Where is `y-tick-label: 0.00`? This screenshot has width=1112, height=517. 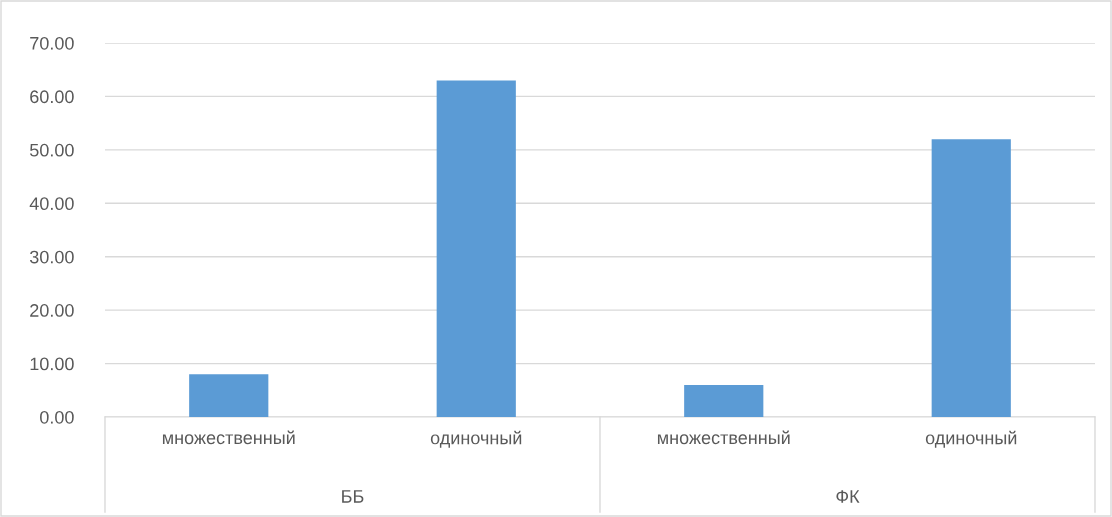
y-tick-label: 0.00 is located at coordinates (57, 417).